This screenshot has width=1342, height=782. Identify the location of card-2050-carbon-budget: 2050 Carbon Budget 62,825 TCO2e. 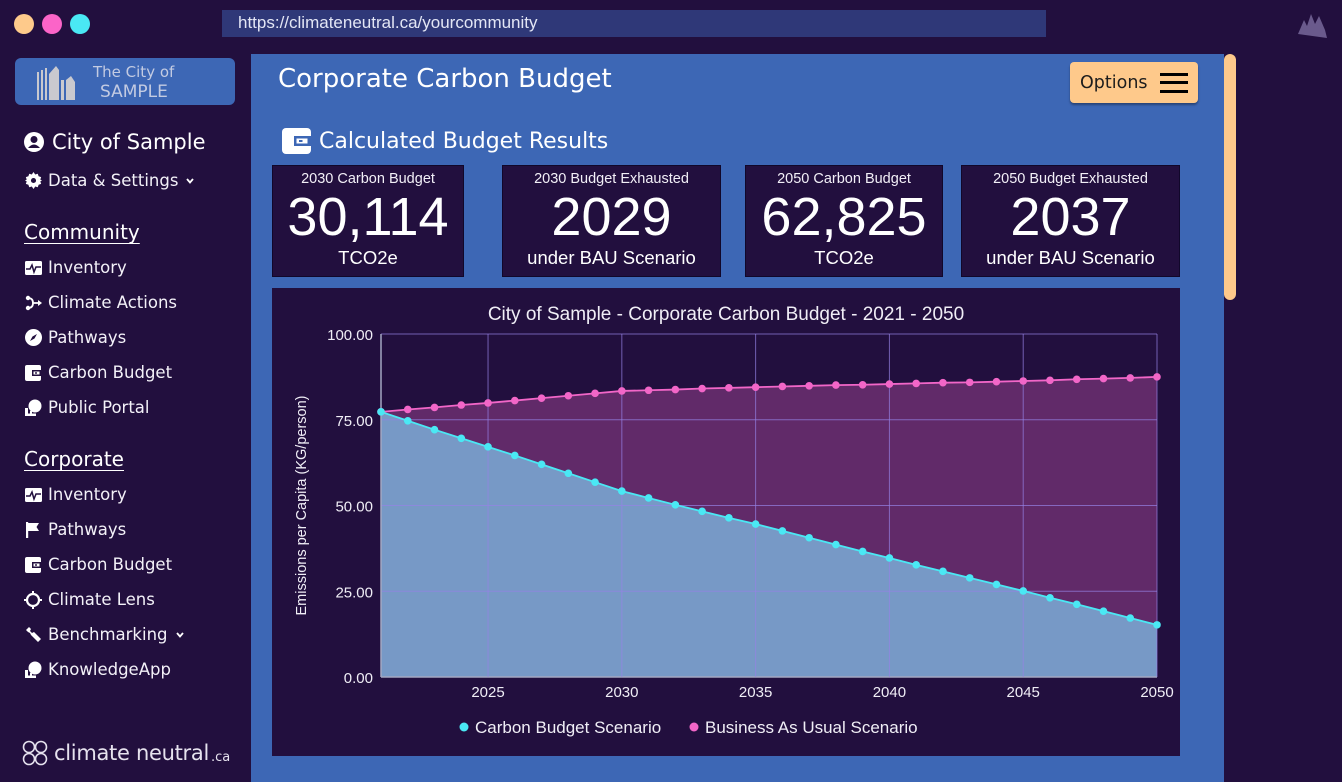
(844, 221).